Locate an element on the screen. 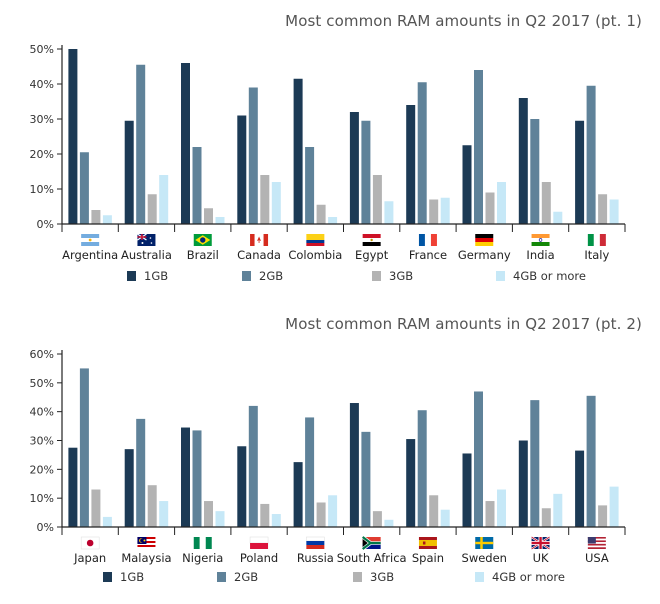 The height and width of the screenshot is (604, 660). bar-argentina-3gb is located at coordinates (96, 217).